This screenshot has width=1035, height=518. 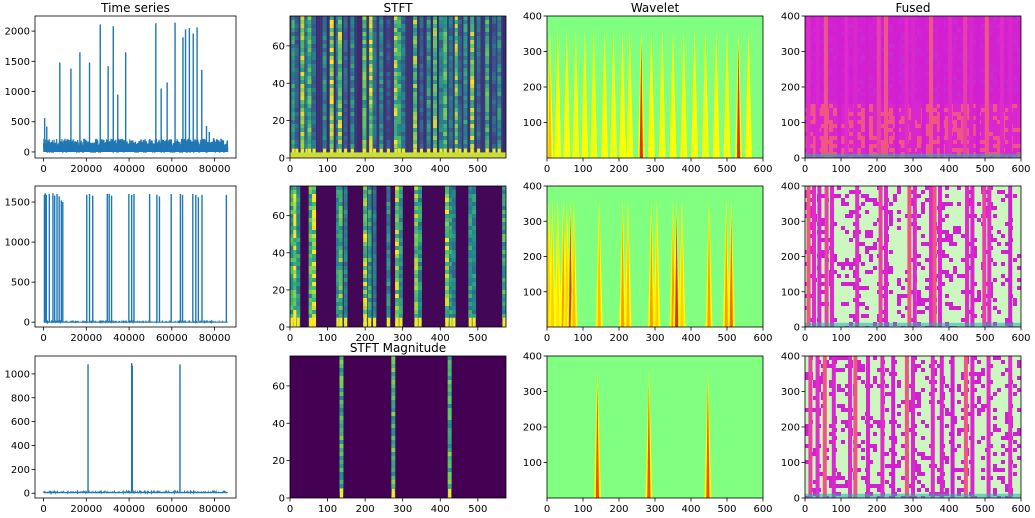 What do you see at coordinates (402, 169) in the screenshot?
I see `x-tick-label: 300` at bounding box center [402, 169].